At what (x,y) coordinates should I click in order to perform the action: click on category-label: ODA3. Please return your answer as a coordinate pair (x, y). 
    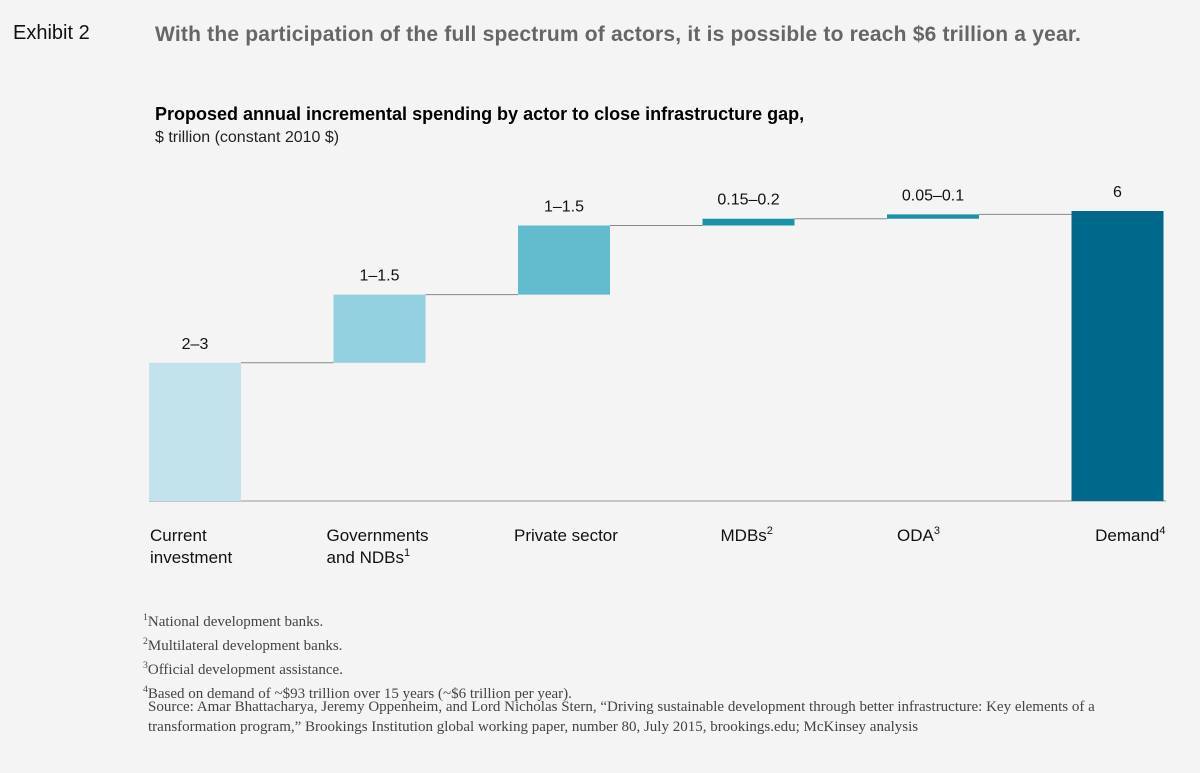
    Looking at the image, I should click on (918, 535).